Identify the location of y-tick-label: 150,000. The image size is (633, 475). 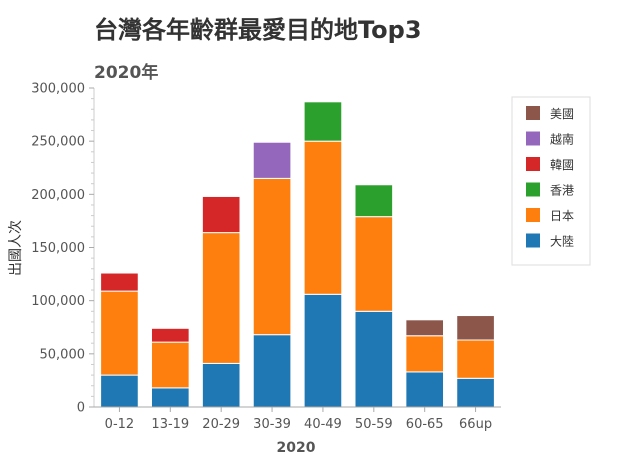
(58, 248).